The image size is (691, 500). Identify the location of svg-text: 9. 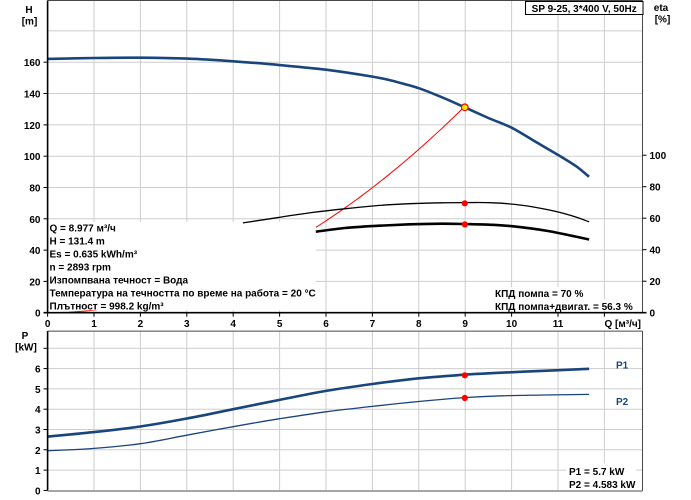
(465, 324).